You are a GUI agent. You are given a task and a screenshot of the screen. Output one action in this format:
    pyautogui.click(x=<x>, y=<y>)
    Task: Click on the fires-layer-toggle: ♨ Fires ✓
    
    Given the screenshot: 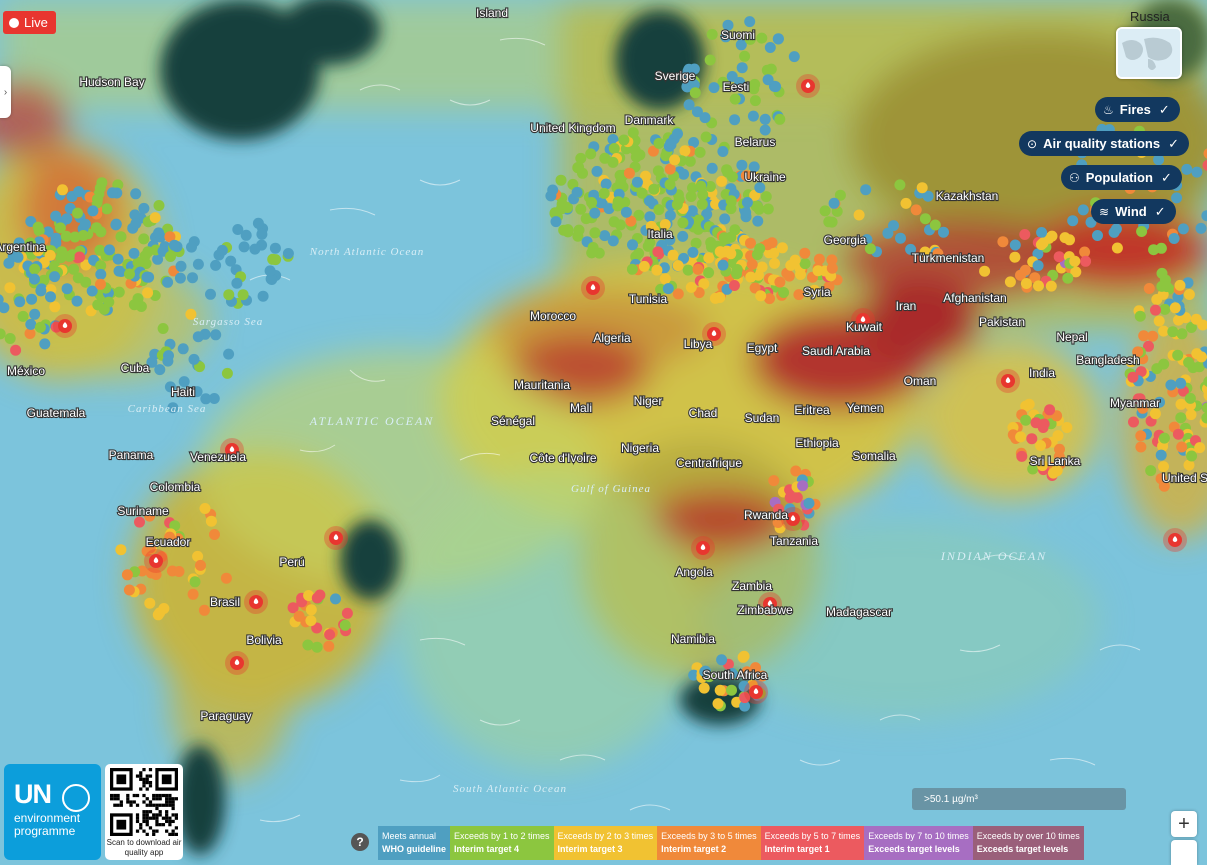 What is the action you would take?
    pyautogui.click(x=1137, y=109)
    